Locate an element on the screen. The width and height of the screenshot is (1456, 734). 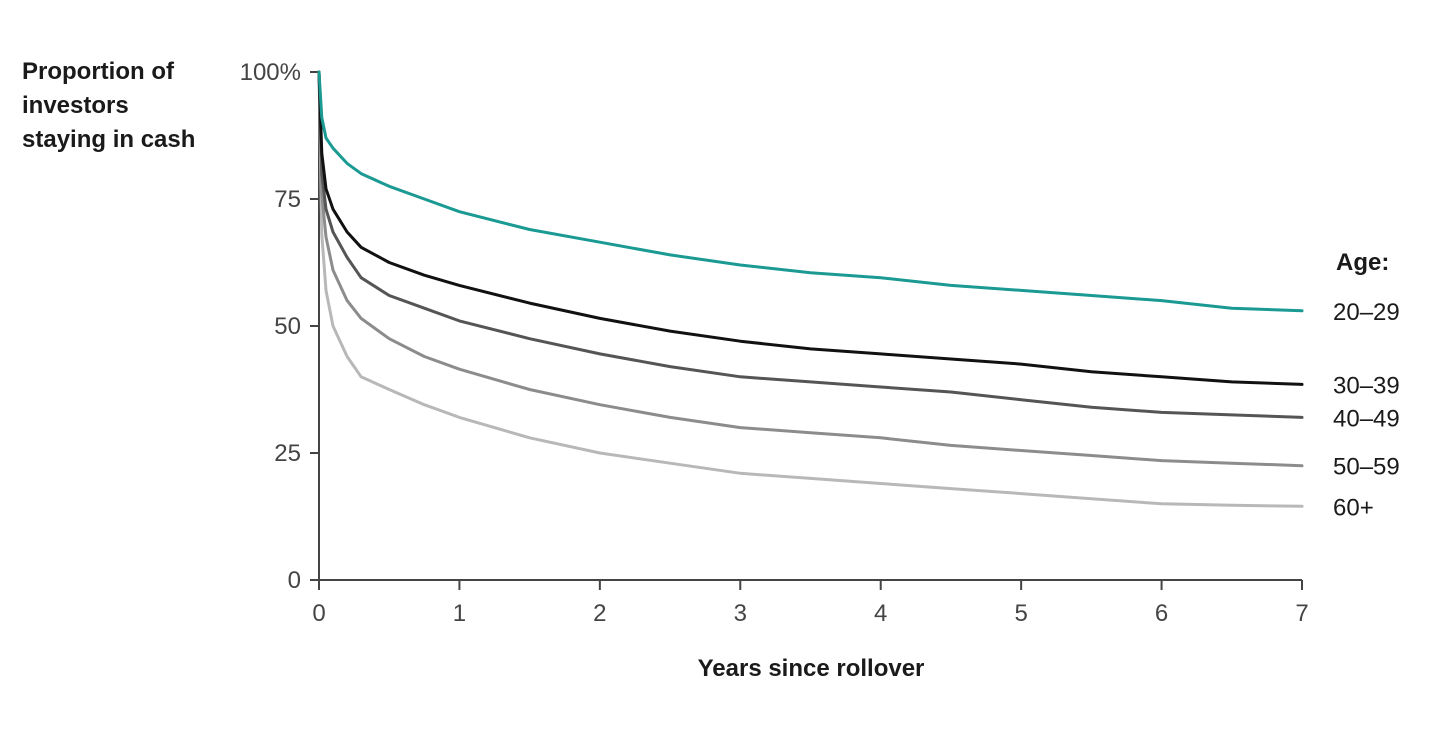
x-tick-label: 2 is located at coordinates (599, 613).